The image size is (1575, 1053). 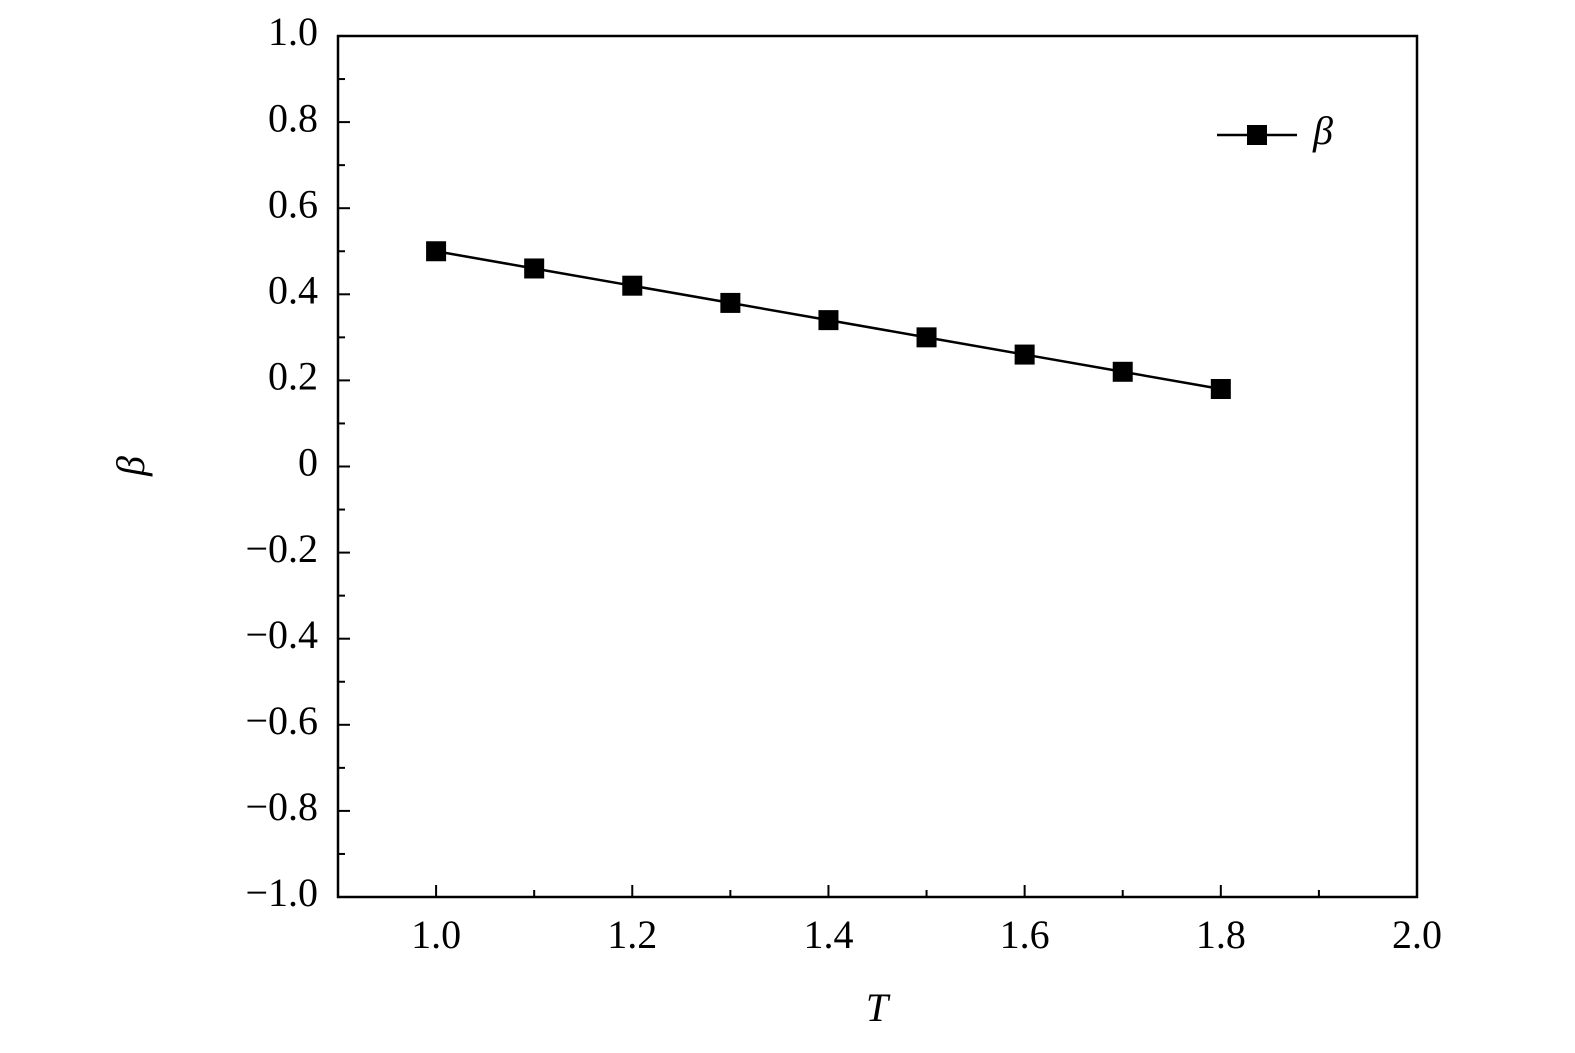 I want to click on x-tick-label: 1.4, so click(x=828, y=934).